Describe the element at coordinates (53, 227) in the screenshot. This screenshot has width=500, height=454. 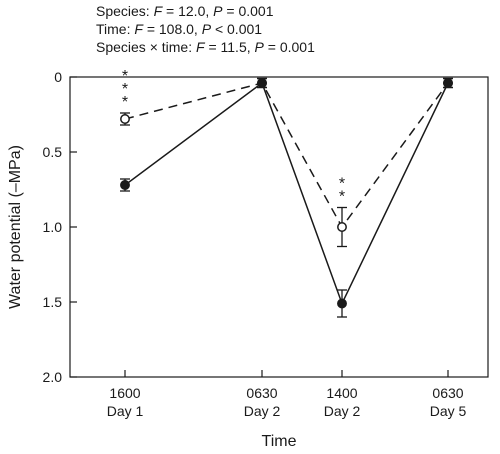
I see `y-tick-label: 1.0` at that location.